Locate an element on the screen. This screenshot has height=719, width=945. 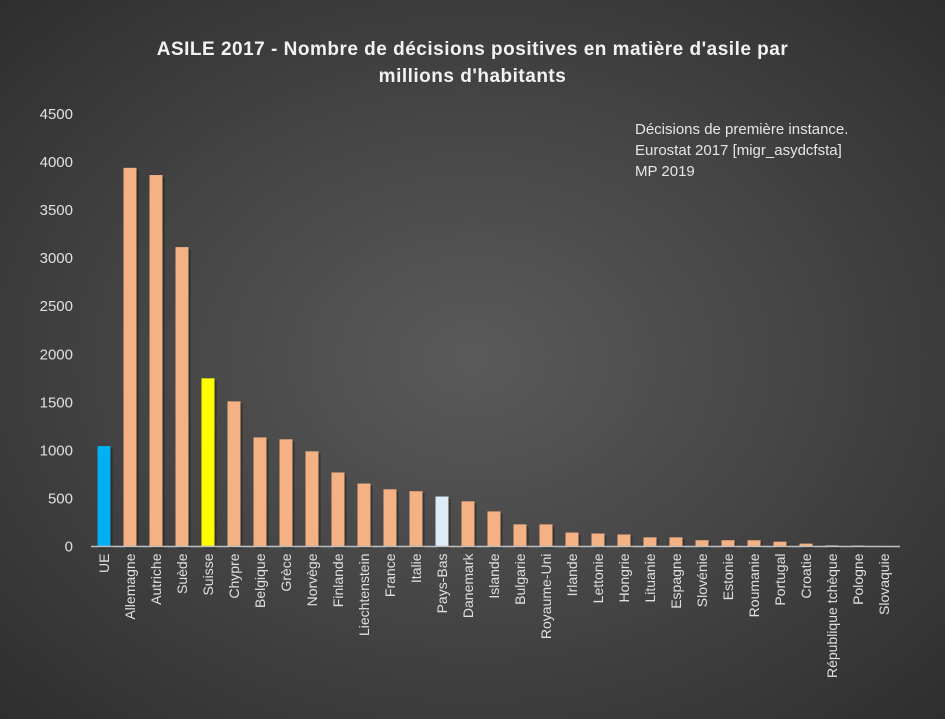
x-tick-label: Portugal is located at coordinates (780, 580).